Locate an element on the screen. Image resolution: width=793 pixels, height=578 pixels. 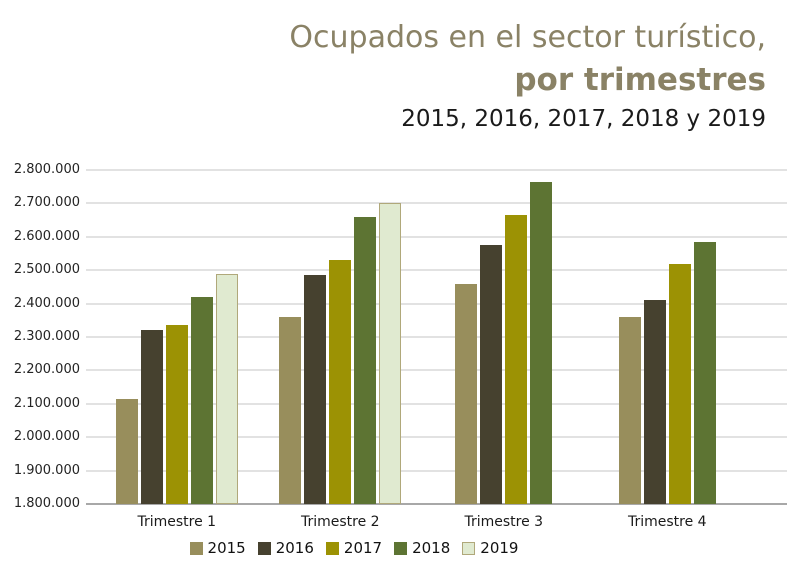
x-axis-line is located at coordinates (436, 504).